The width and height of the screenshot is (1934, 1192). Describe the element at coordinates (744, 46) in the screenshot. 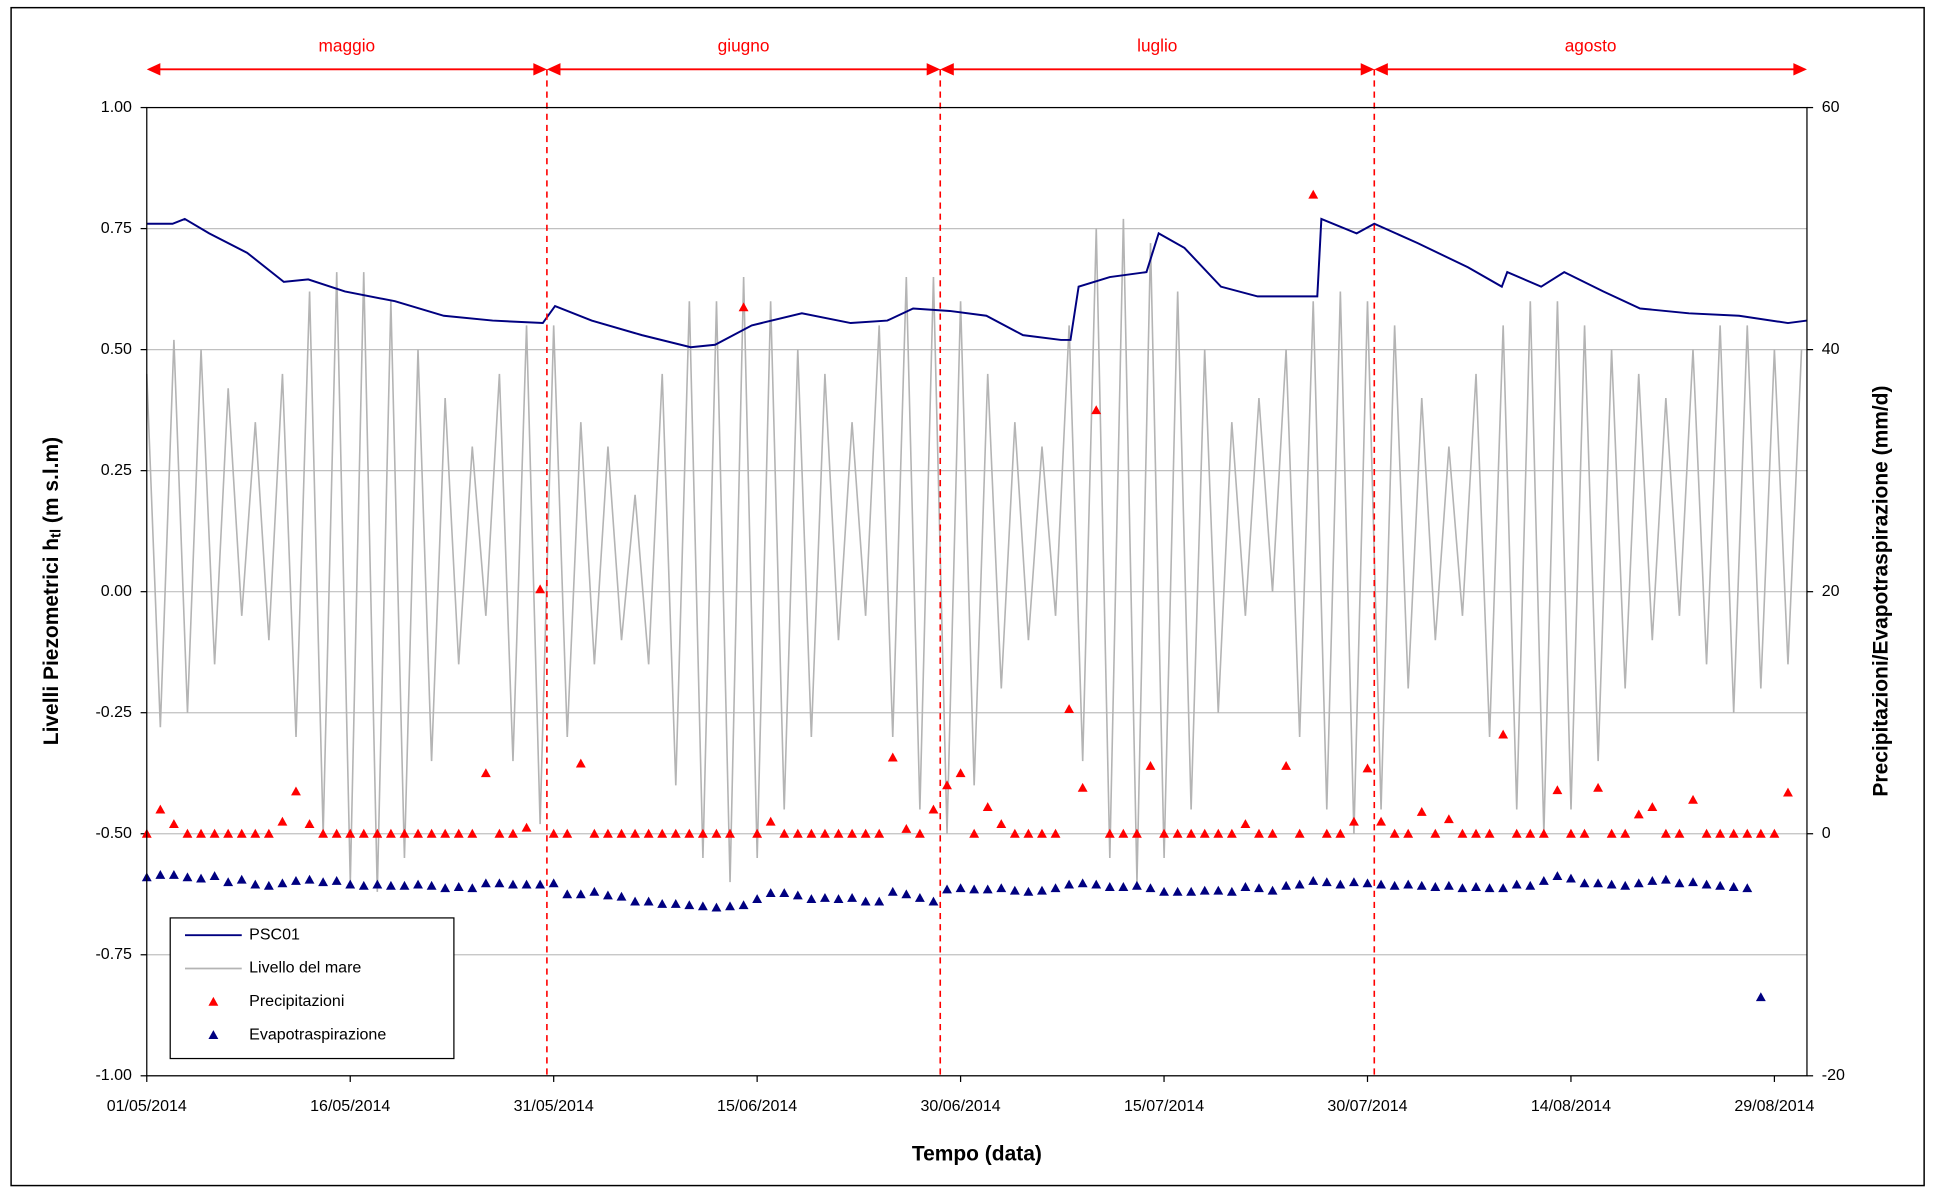

I see `month-label: giugno` at that location.